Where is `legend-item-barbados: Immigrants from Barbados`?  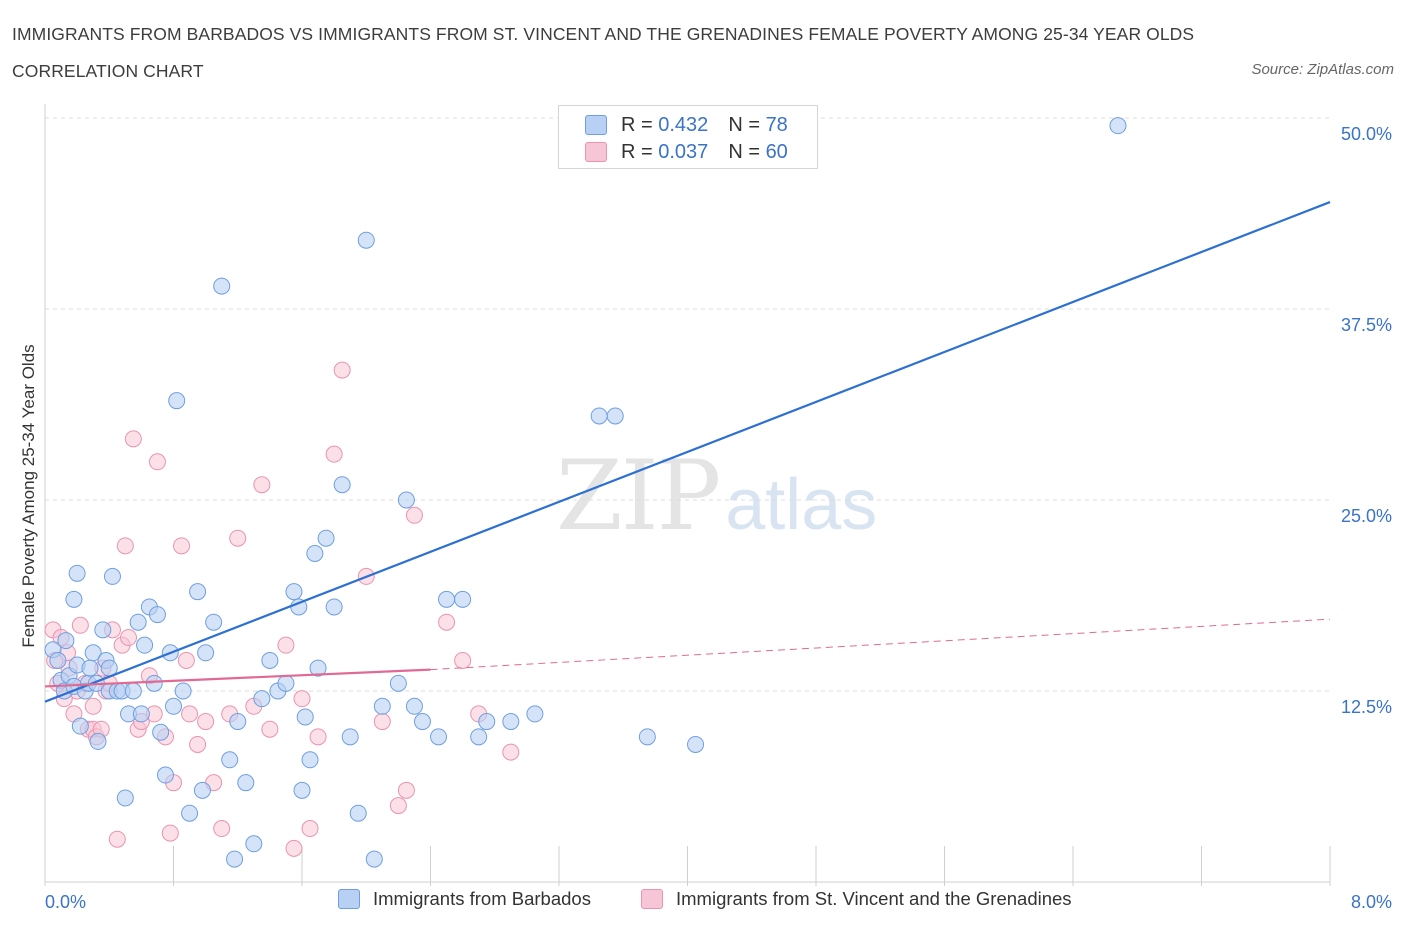
legend-item-barbados: Immigrants from Barbados is located at coordinates (464, 899).